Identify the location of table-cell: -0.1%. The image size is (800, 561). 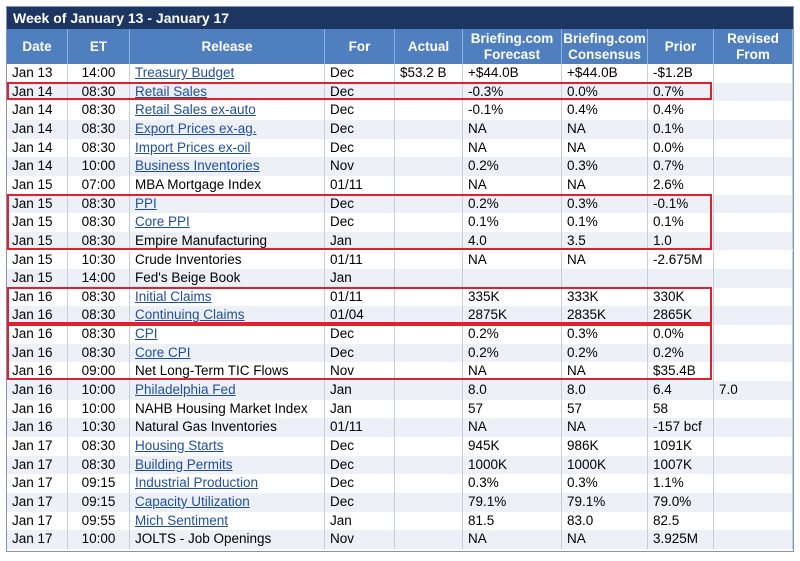
(681, 204).